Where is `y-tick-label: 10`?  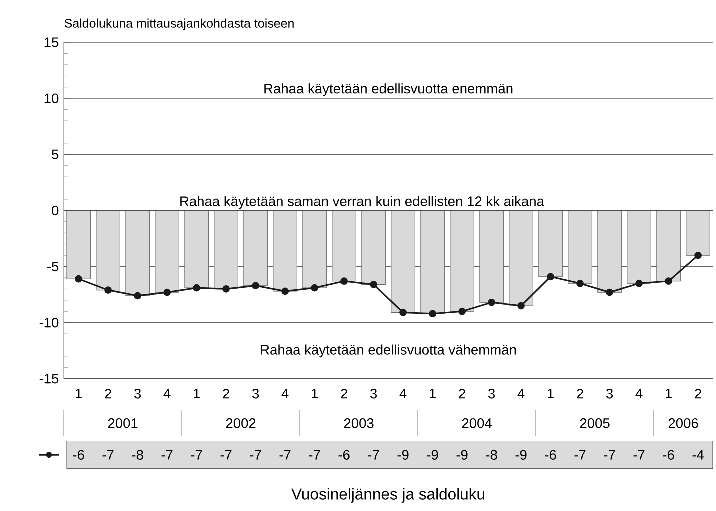 y-tick-label: 10 is located at coordinates (51, 99).